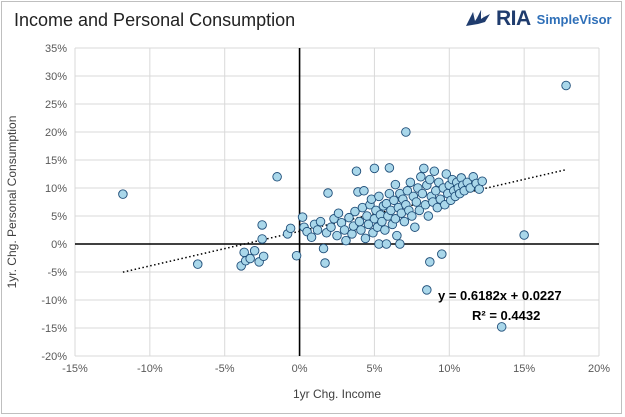 The image size is (625, 417). Describe the element at coordinates (56, 49) in the screenshot. I see `y-tick-label: 35%` at that location.